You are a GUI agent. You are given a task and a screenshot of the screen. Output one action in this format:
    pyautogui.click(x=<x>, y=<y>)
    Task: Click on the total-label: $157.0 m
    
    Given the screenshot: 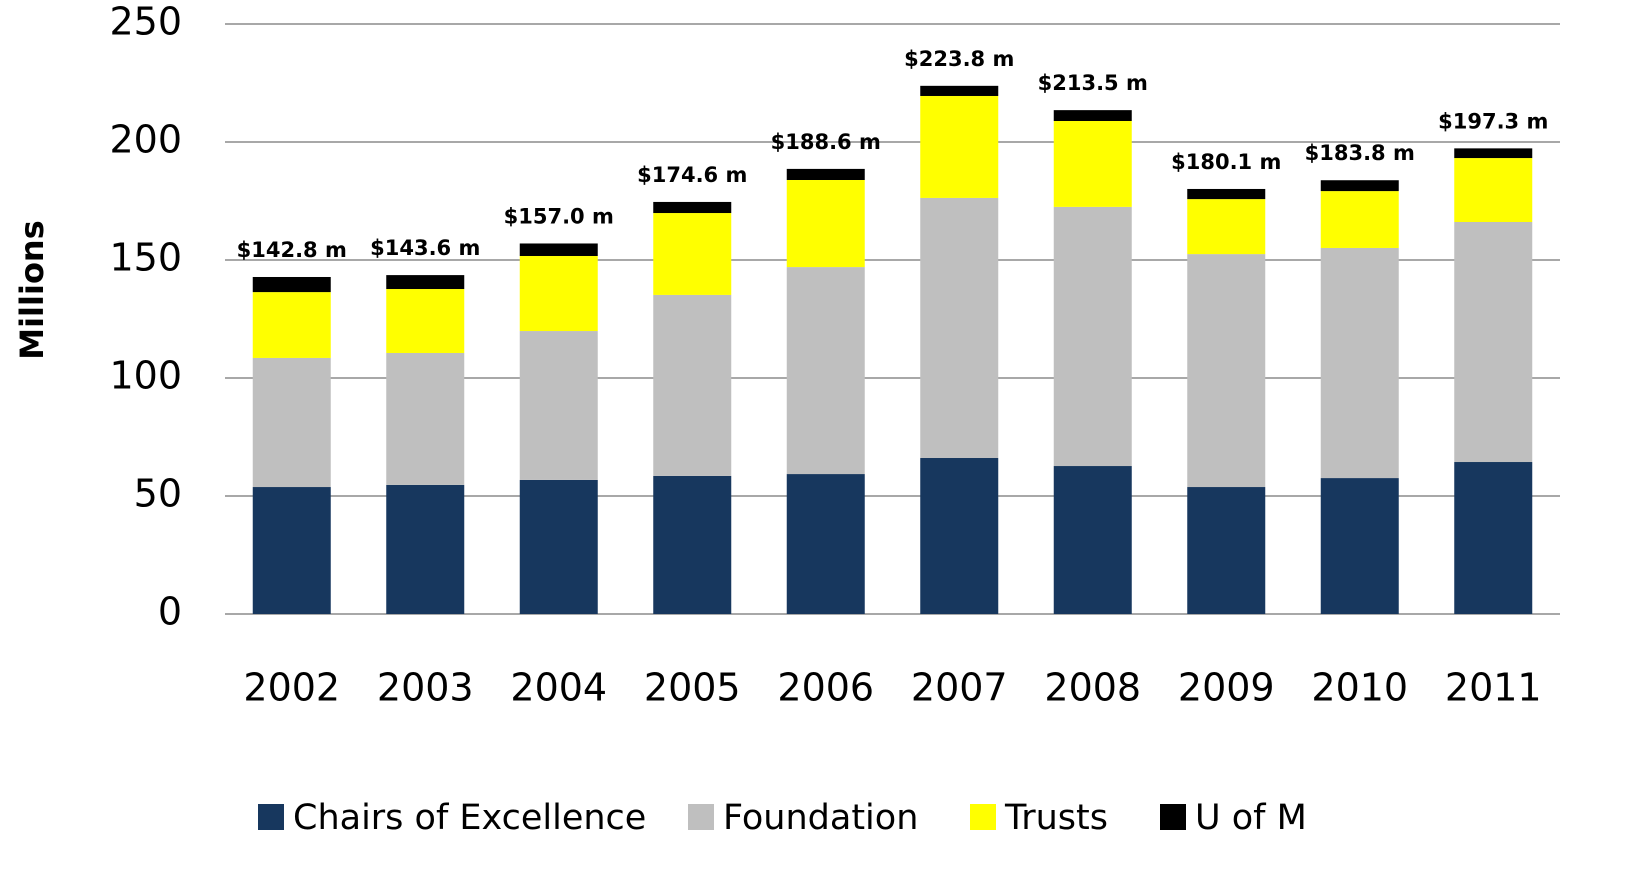 What is the action you would take?
    pyautogui.click(x=559, y=216)
    